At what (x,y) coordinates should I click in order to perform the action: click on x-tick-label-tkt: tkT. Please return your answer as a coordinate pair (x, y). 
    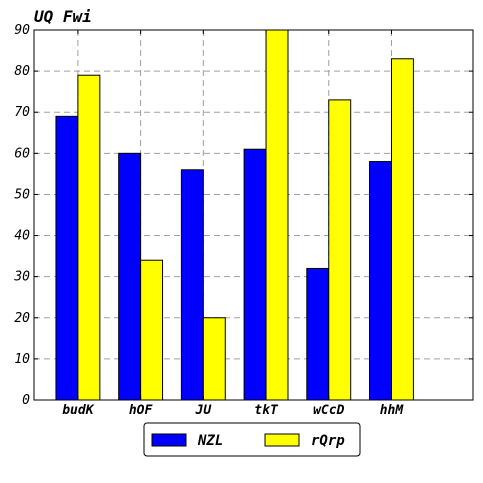
    Looking at the image, I should click on (266, 410).